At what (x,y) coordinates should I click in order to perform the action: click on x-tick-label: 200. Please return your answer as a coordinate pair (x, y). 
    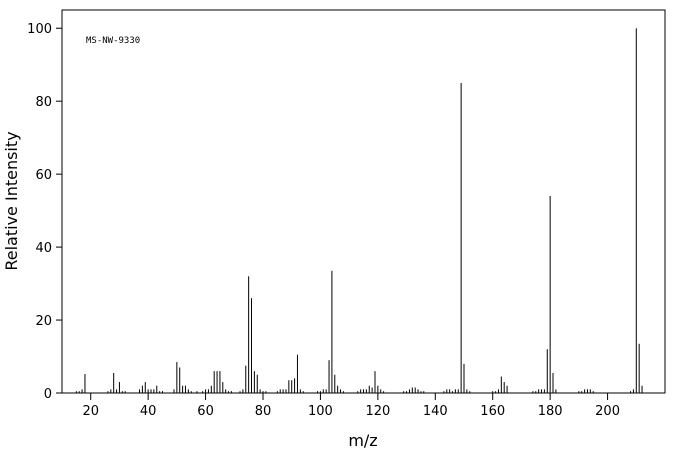
    Looking at the image, I should click on (607, 411).